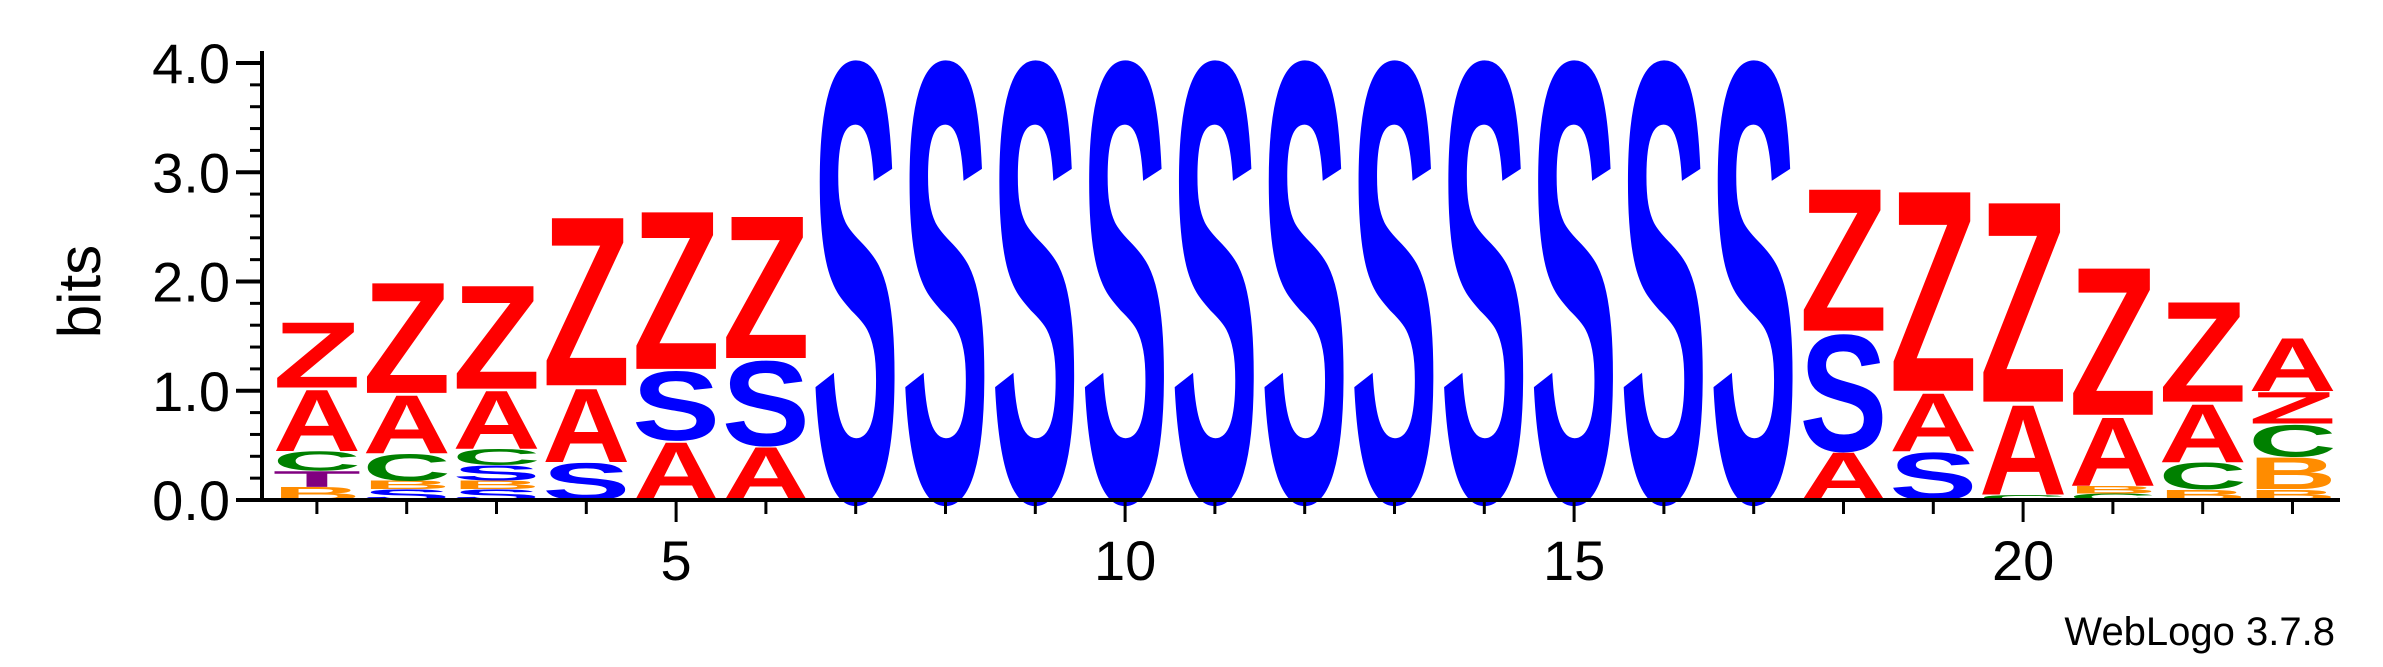 This screenshot has width=2383, height=667. I want to click on y-axis-label: bits, so click(79, 291).